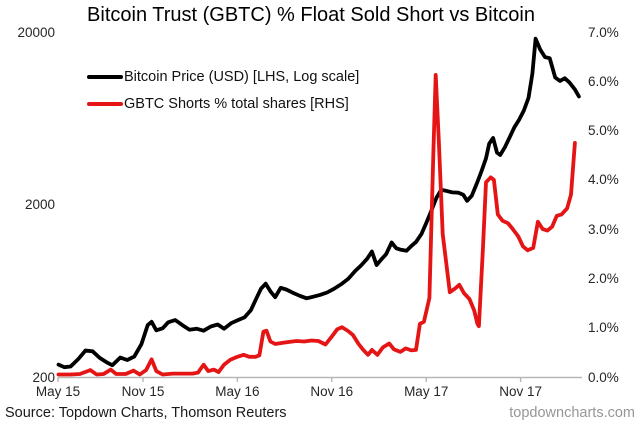 The image size is (640, 431). I want to click on x-axis-tick-label: May 17, so click(426, 391).